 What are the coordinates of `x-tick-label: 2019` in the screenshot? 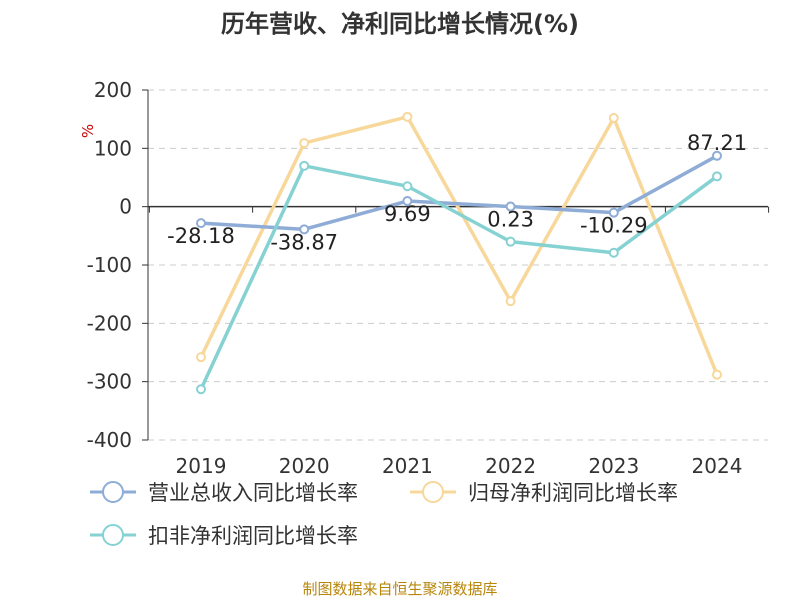 It's located at (201, 466).